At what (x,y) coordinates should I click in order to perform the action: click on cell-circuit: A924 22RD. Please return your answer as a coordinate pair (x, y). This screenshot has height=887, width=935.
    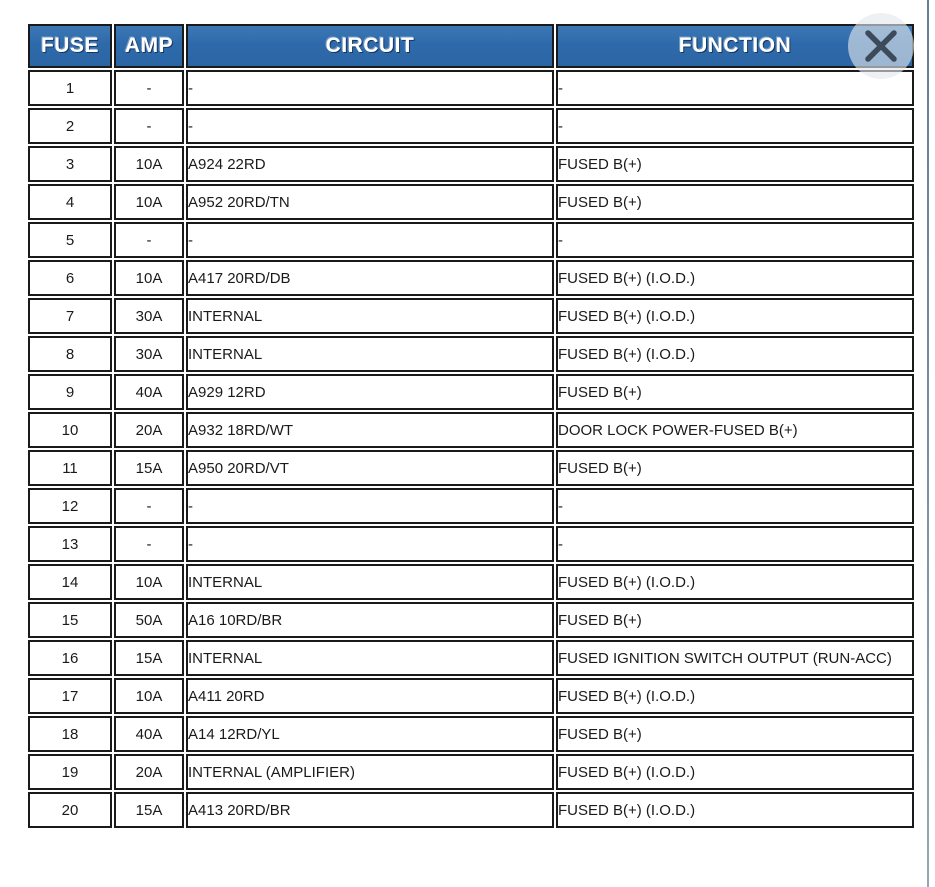
    Looking at the image, I should click on (370, 164).